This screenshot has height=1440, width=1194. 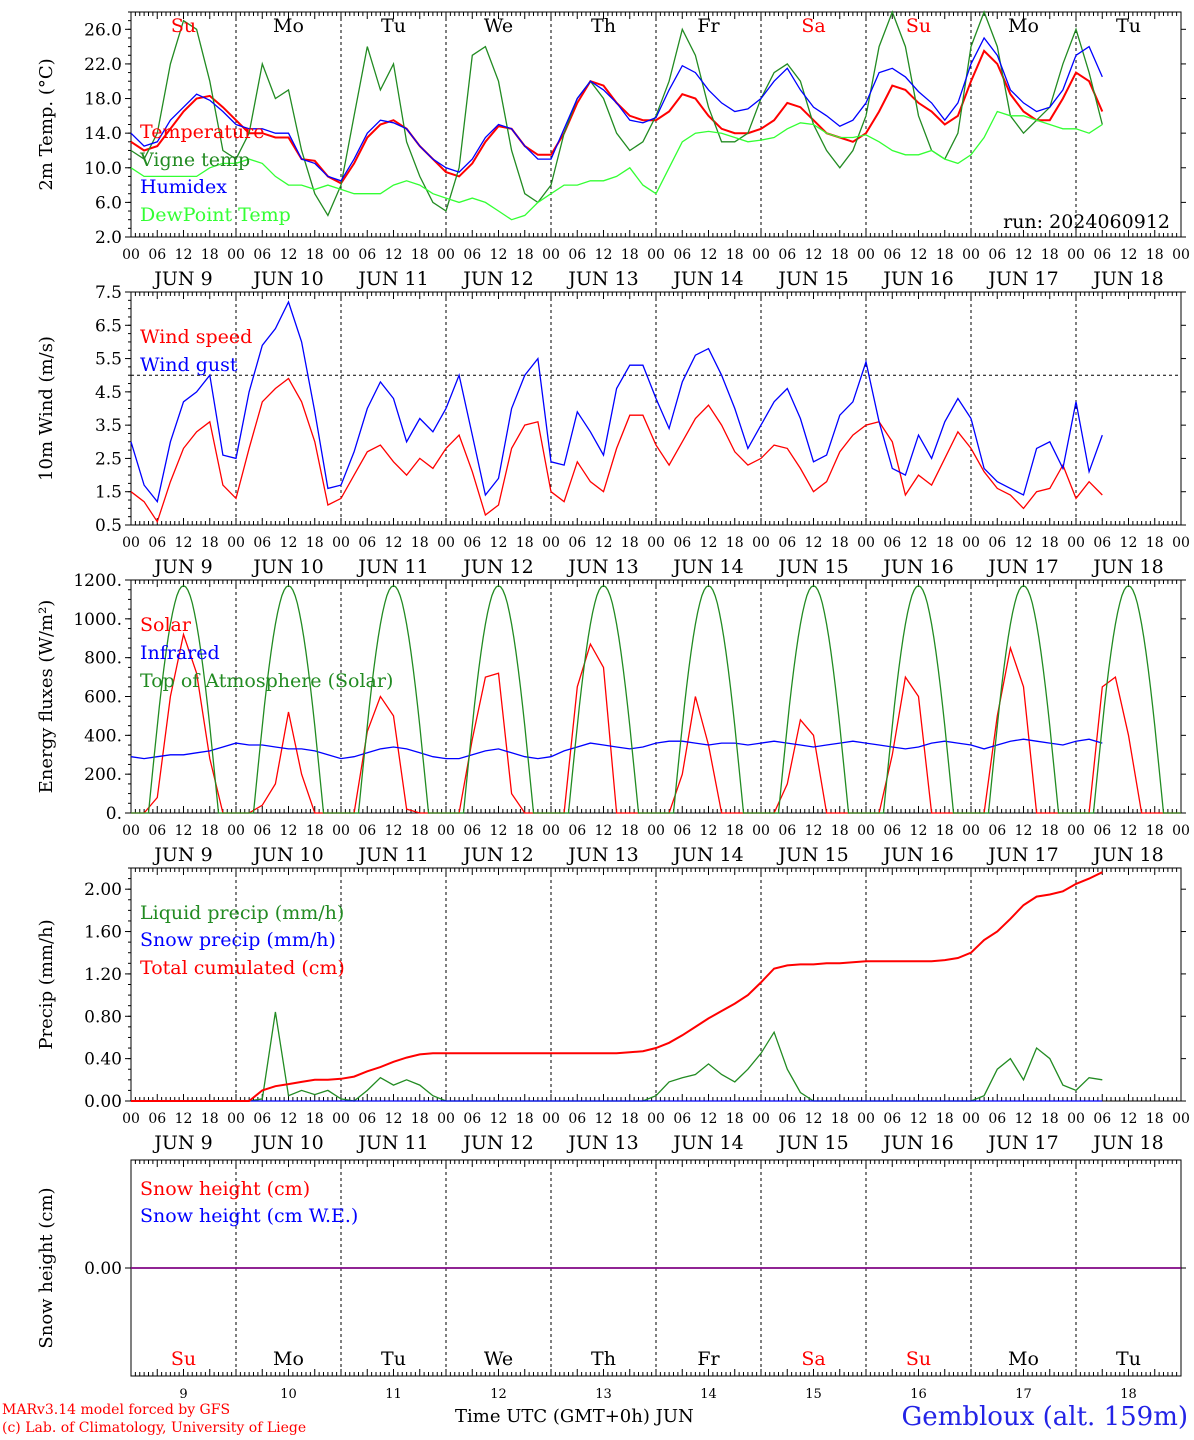 What do you see at coordinates (180, 653) in the screenshot?
I see `legend-entry: Infrared` at bounding box center [180, 653].